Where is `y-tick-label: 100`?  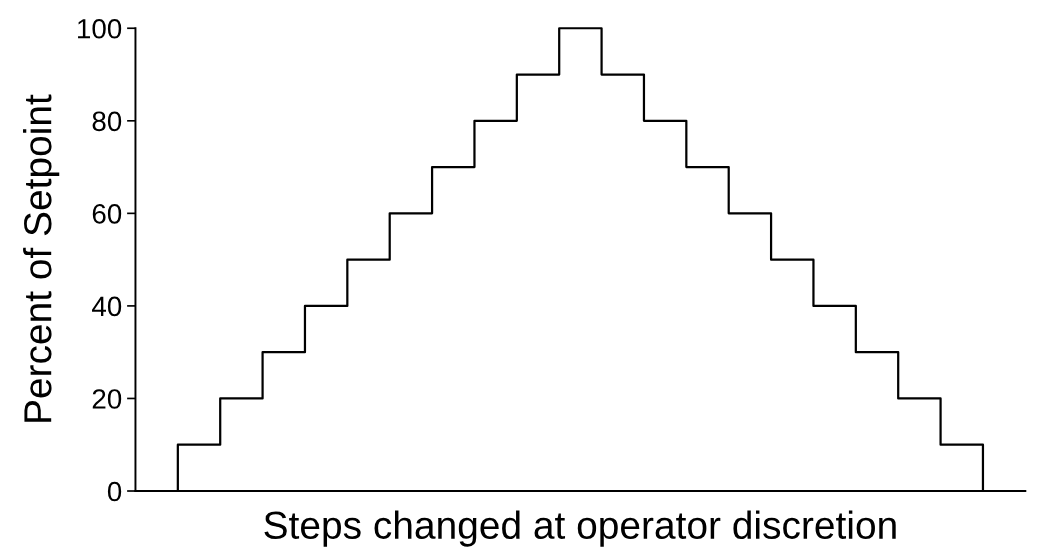 y-tick-label: 100 is located at coordinates (100, 28).